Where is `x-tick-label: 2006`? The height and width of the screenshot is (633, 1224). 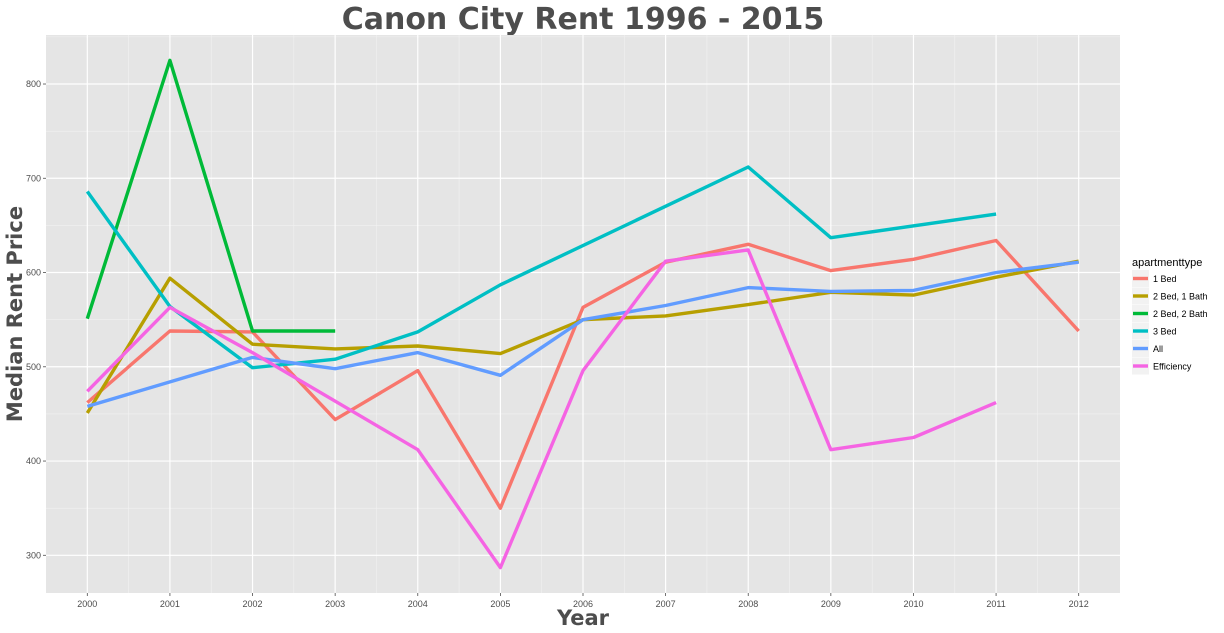
x-tick-label: 2006 is located at coordinates (583, 604).